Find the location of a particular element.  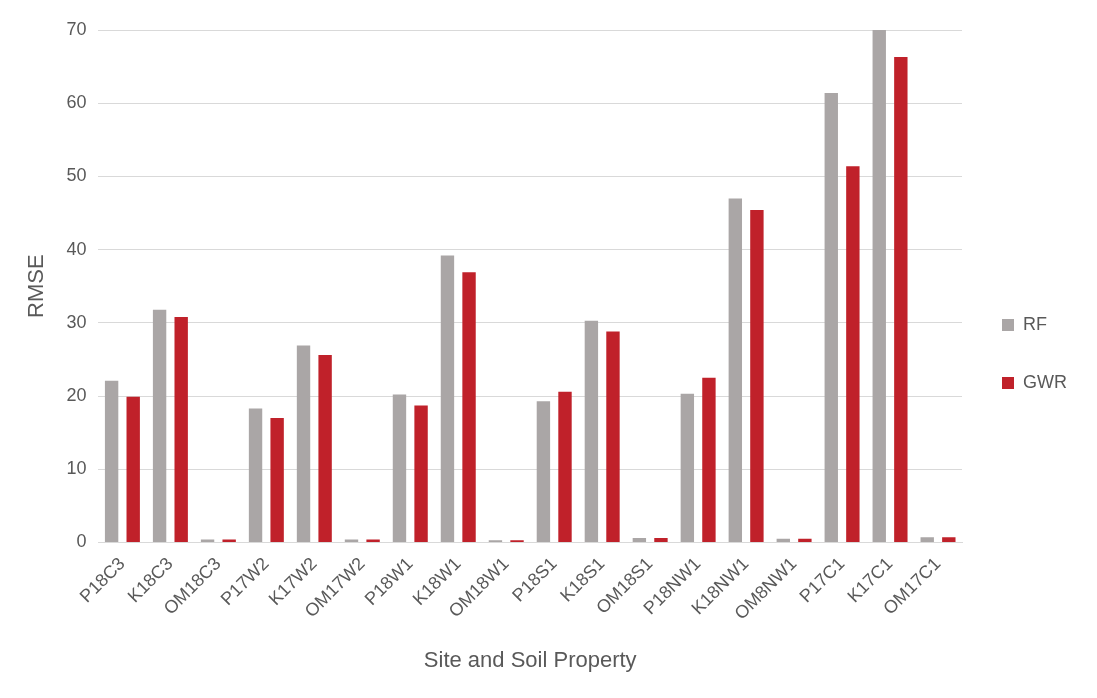

y-tick-label: 10 is located at coordinates (76, 468).